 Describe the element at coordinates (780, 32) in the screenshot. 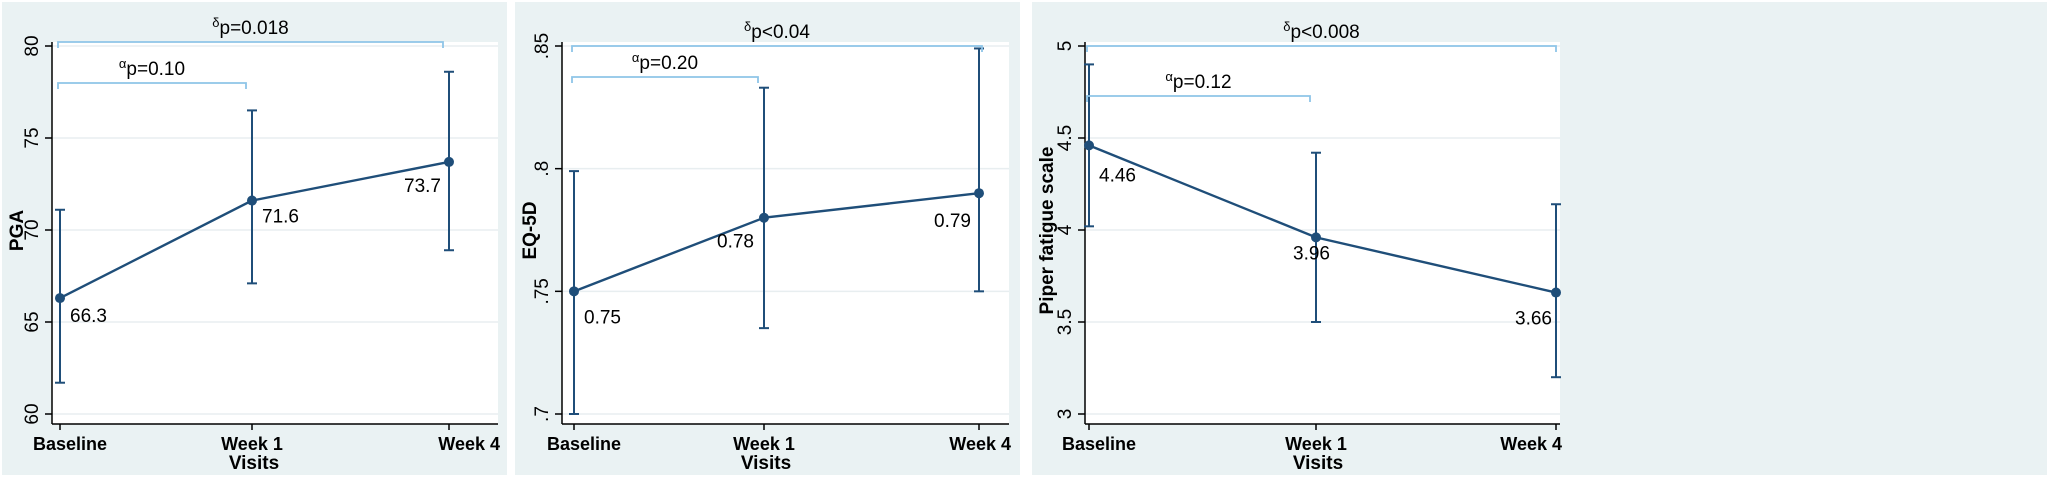

I see `significance-text: p<0.04` at that location.